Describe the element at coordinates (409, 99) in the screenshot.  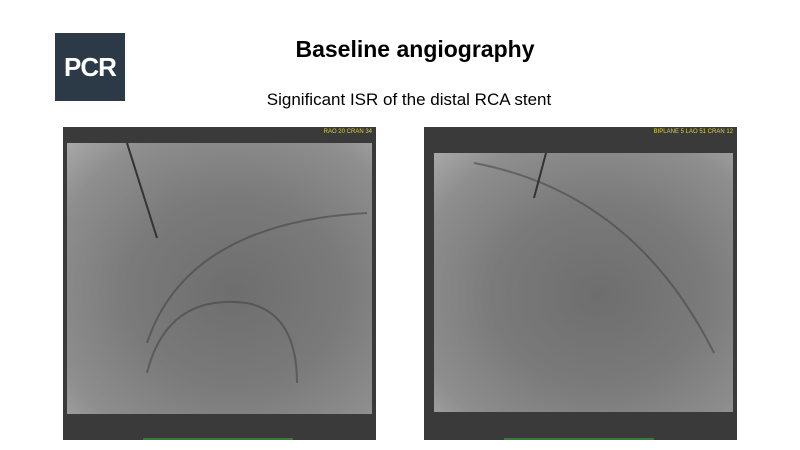
I see `slide-subtitle: Significant ISR of the distal RCA stent` at that location.